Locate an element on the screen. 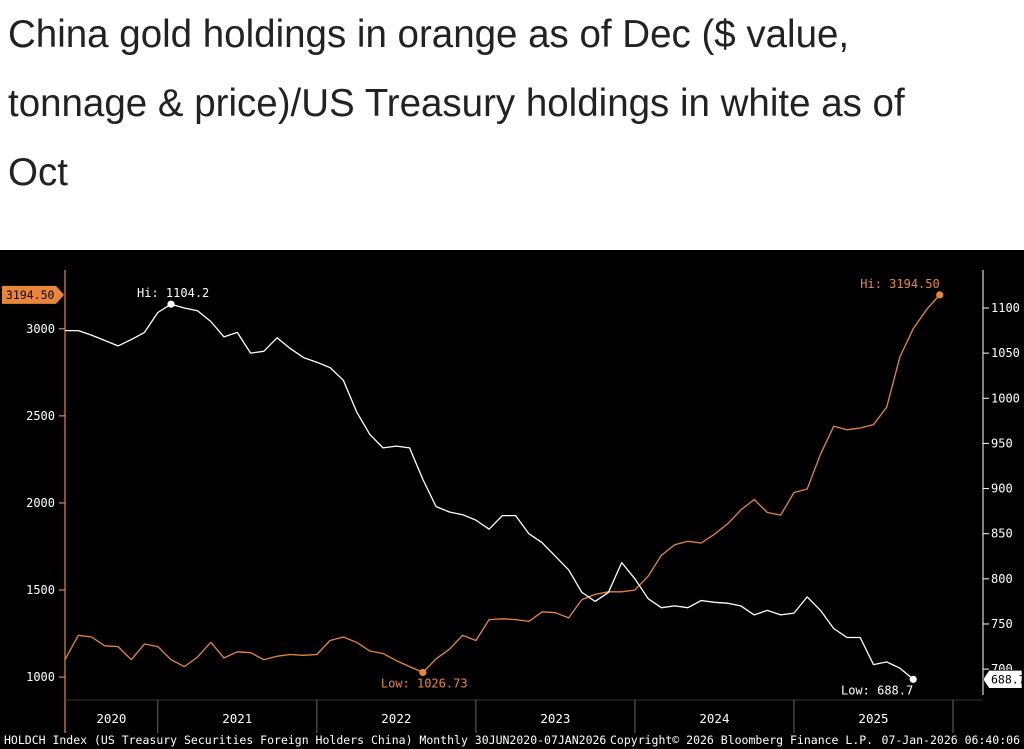 This screenshot has width=1024, height=749. treasury-last-value-label: 688.7 is located at coordinates (1007, 679).